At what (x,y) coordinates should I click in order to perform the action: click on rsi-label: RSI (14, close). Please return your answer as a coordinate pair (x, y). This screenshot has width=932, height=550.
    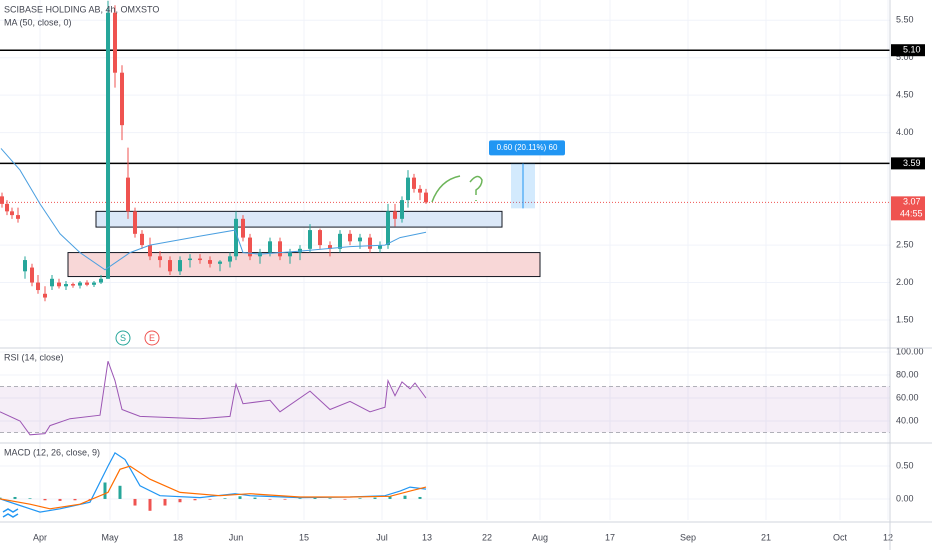
    Looking at the image, I should click on (34, 357).